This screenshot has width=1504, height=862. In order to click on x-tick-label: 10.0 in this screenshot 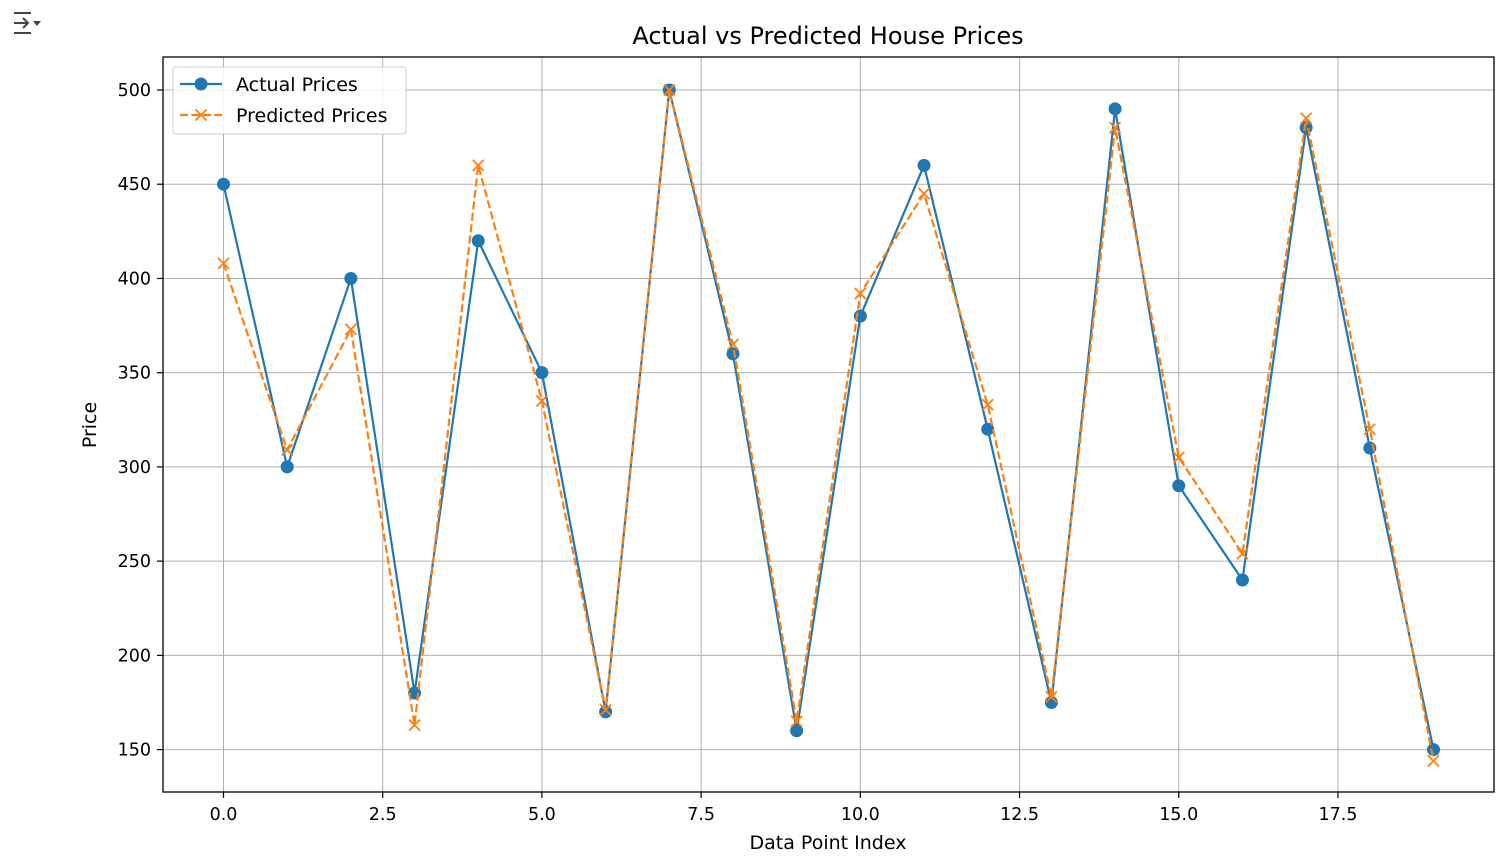, I will do `click(860, 815)`.